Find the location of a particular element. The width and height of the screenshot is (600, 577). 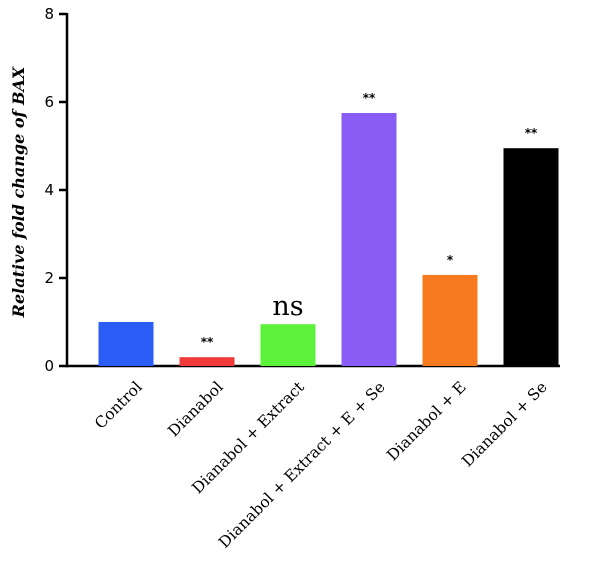

y-tick-label: 2 is located at coordinates (49, 278).